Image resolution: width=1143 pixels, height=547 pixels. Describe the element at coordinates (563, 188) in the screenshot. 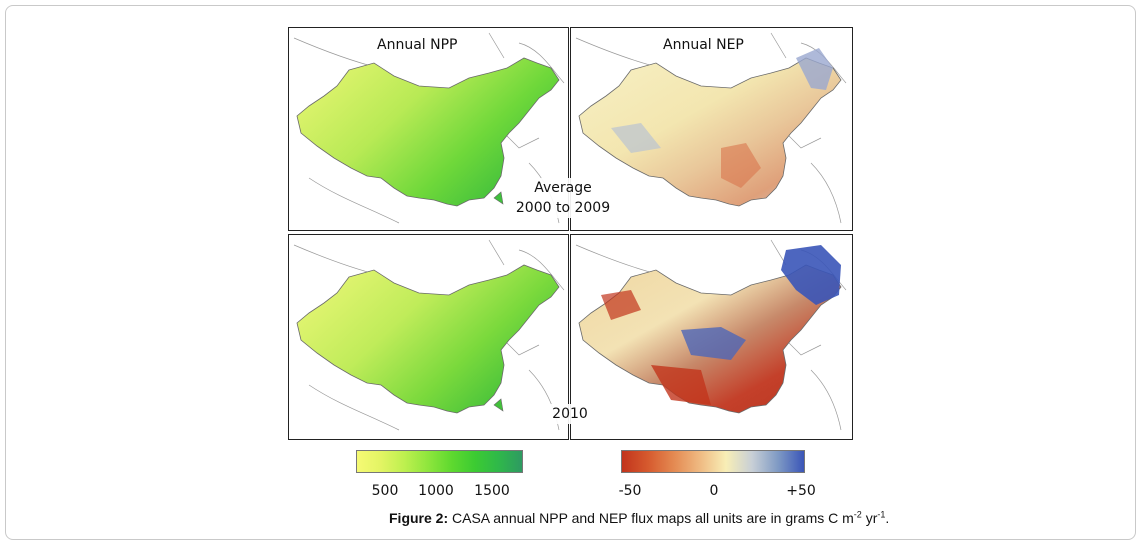

I see `period-label-line1: Average` at that location.